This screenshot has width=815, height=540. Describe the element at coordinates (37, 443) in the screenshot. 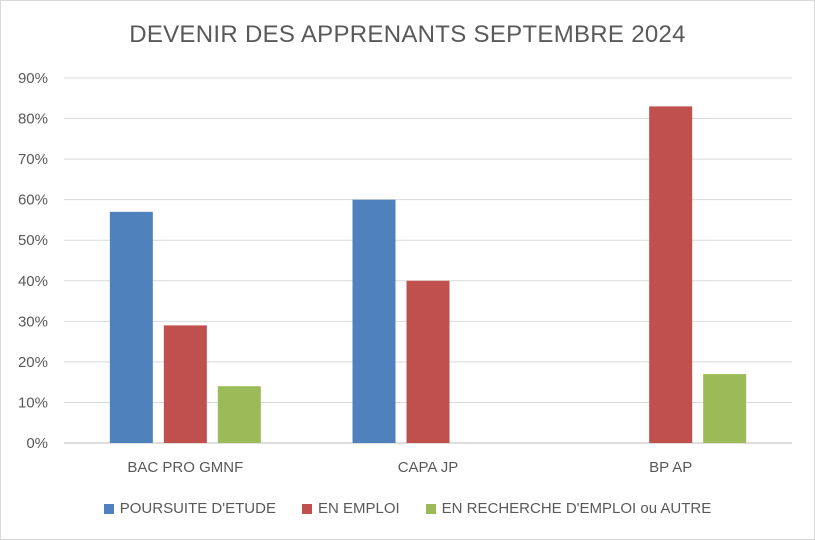

I see `y-tick-label: 0%` at that location.